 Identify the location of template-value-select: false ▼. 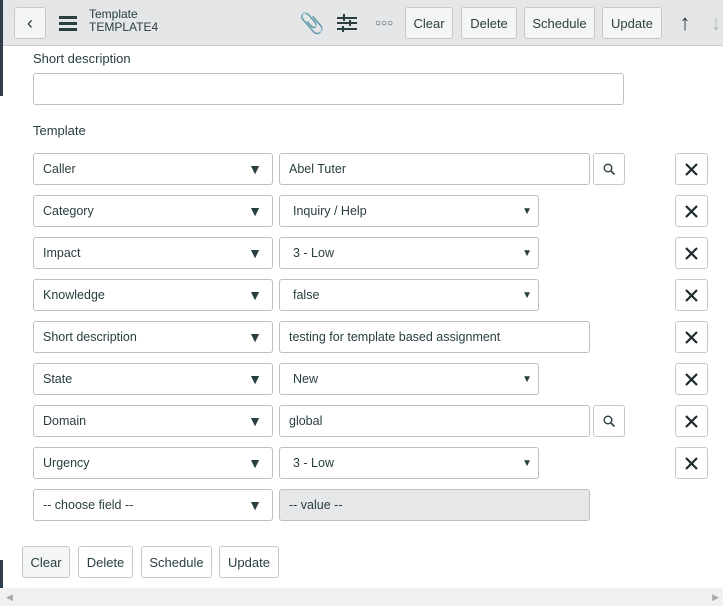
(409, 295).